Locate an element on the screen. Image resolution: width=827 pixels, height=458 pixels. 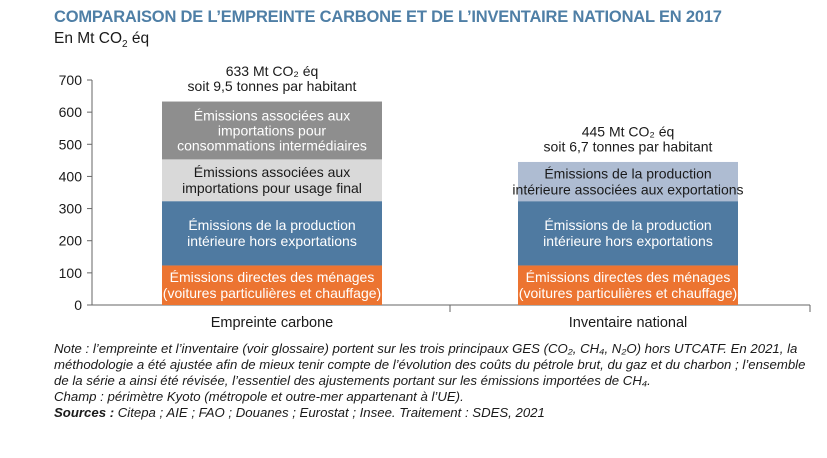
sources-label: Sources : is located at coordinates (84, 412).